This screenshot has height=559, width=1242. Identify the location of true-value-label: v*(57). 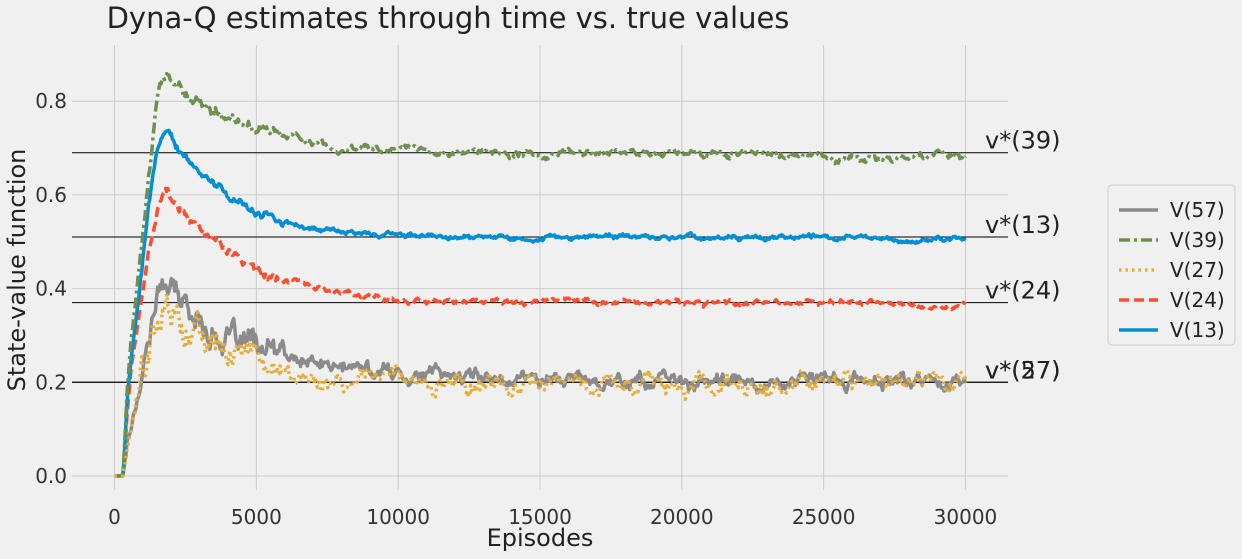
(1022, 370).